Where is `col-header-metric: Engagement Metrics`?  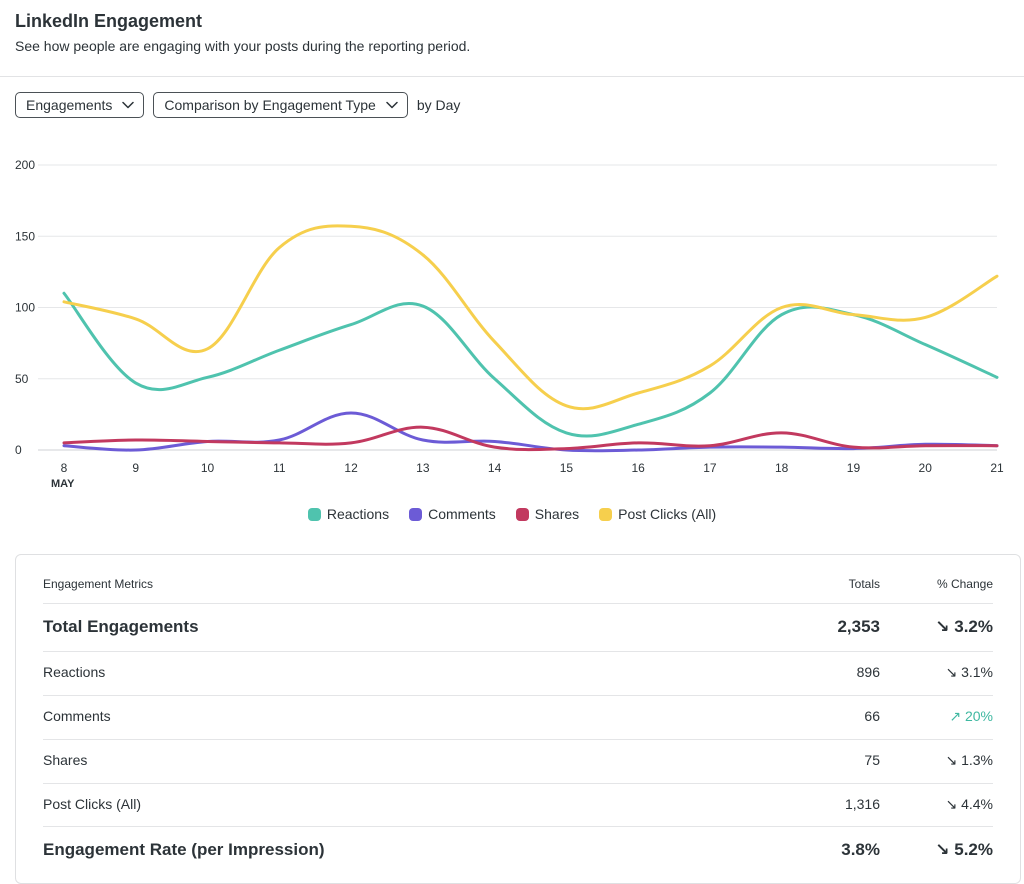
col-header-metric: Engagement Metrics is located at coordinates (98, 584).